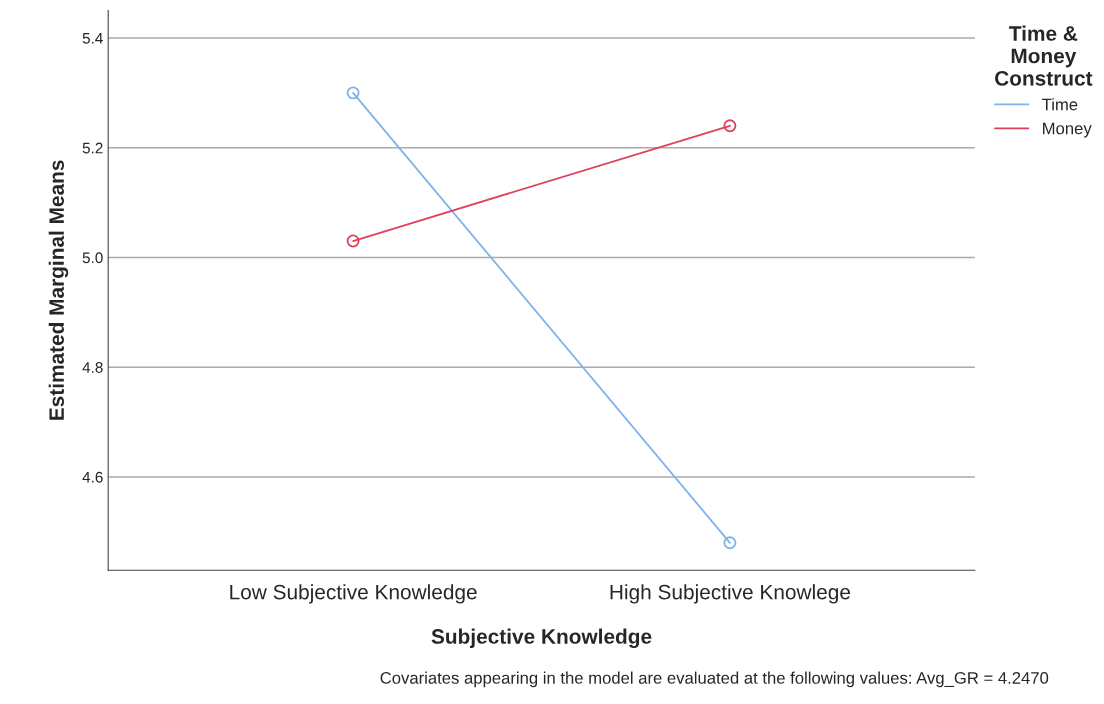 This screenshot has width=1104, height=704. I want to click on legend-label: Time, so click(1060, 104).